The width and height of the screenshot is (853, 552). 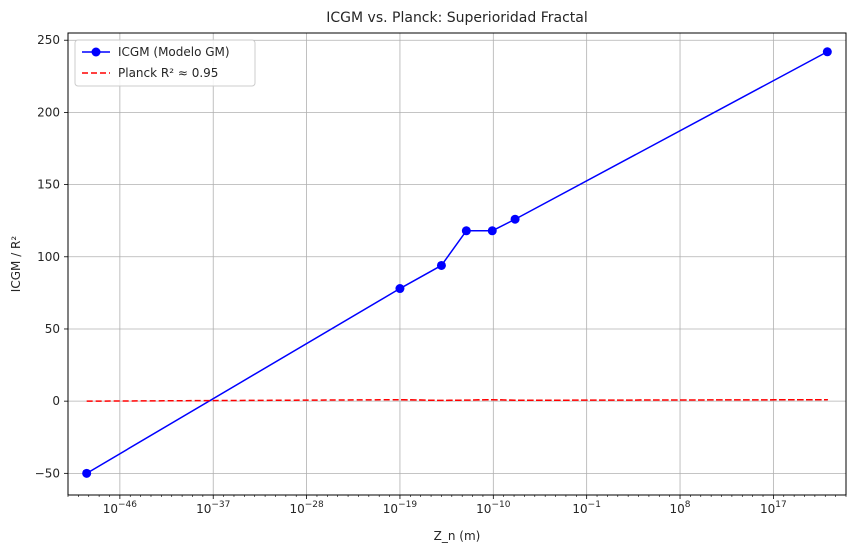 I want to click on x-tick-label: 10⁻¹⁰, so click(x=493, y=508).